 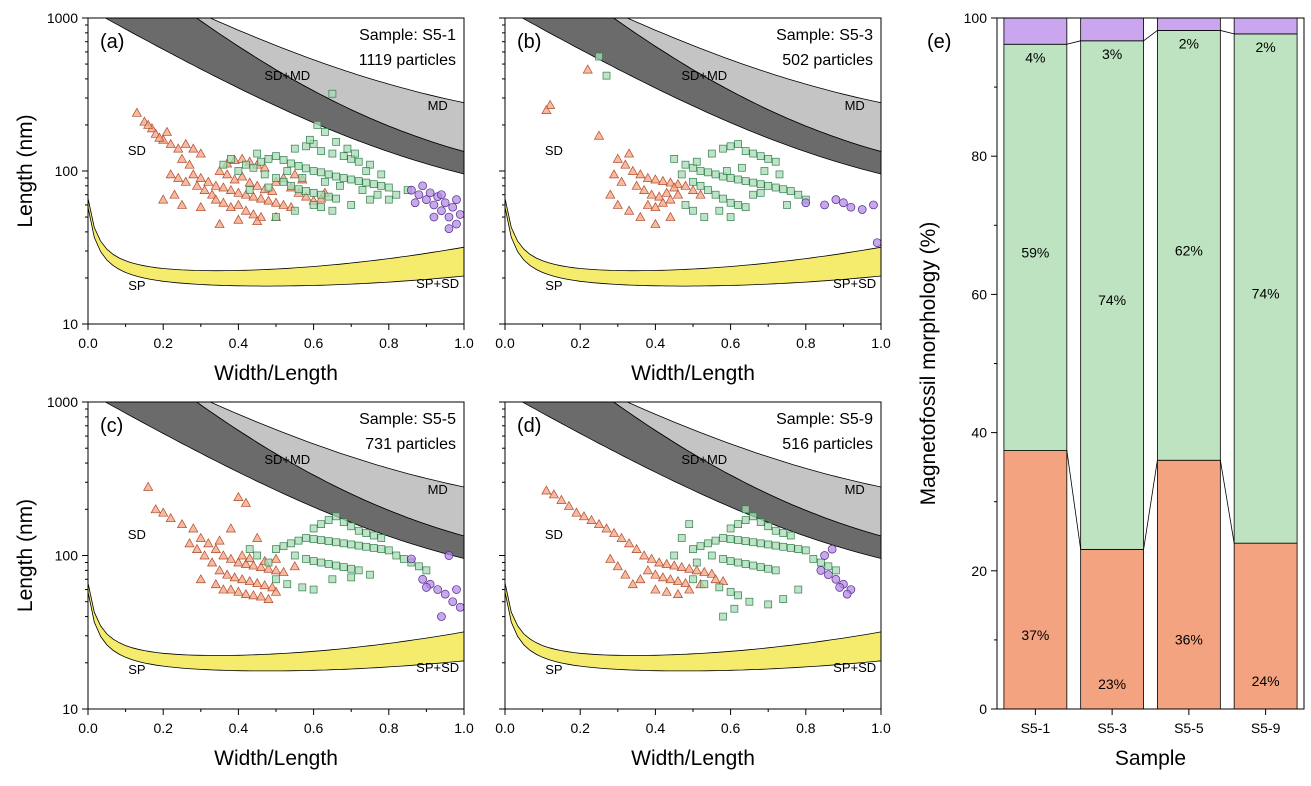 I want to click on y-tick-label: 10, so click(x=70, y=324).